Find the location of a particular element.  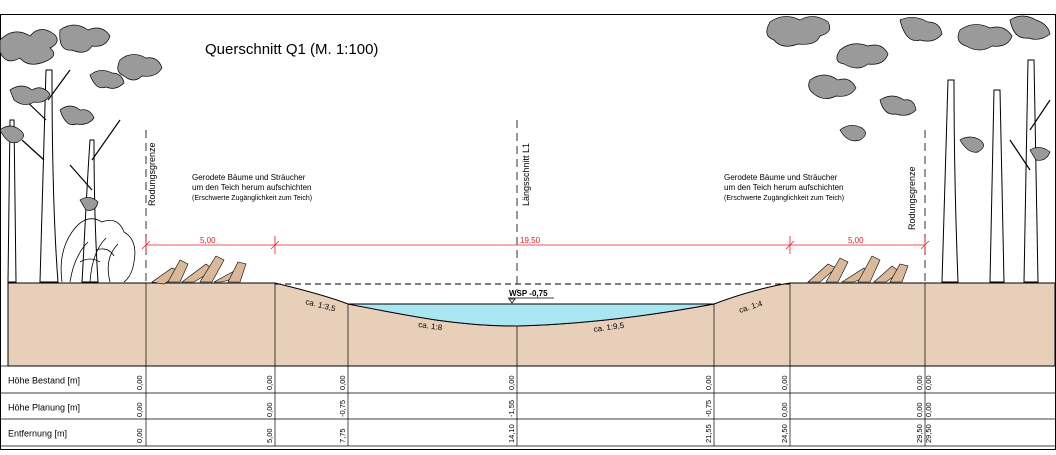

note-left-line1: Gerodete Bäume und Sträucher is located at coordinates (249, 177).